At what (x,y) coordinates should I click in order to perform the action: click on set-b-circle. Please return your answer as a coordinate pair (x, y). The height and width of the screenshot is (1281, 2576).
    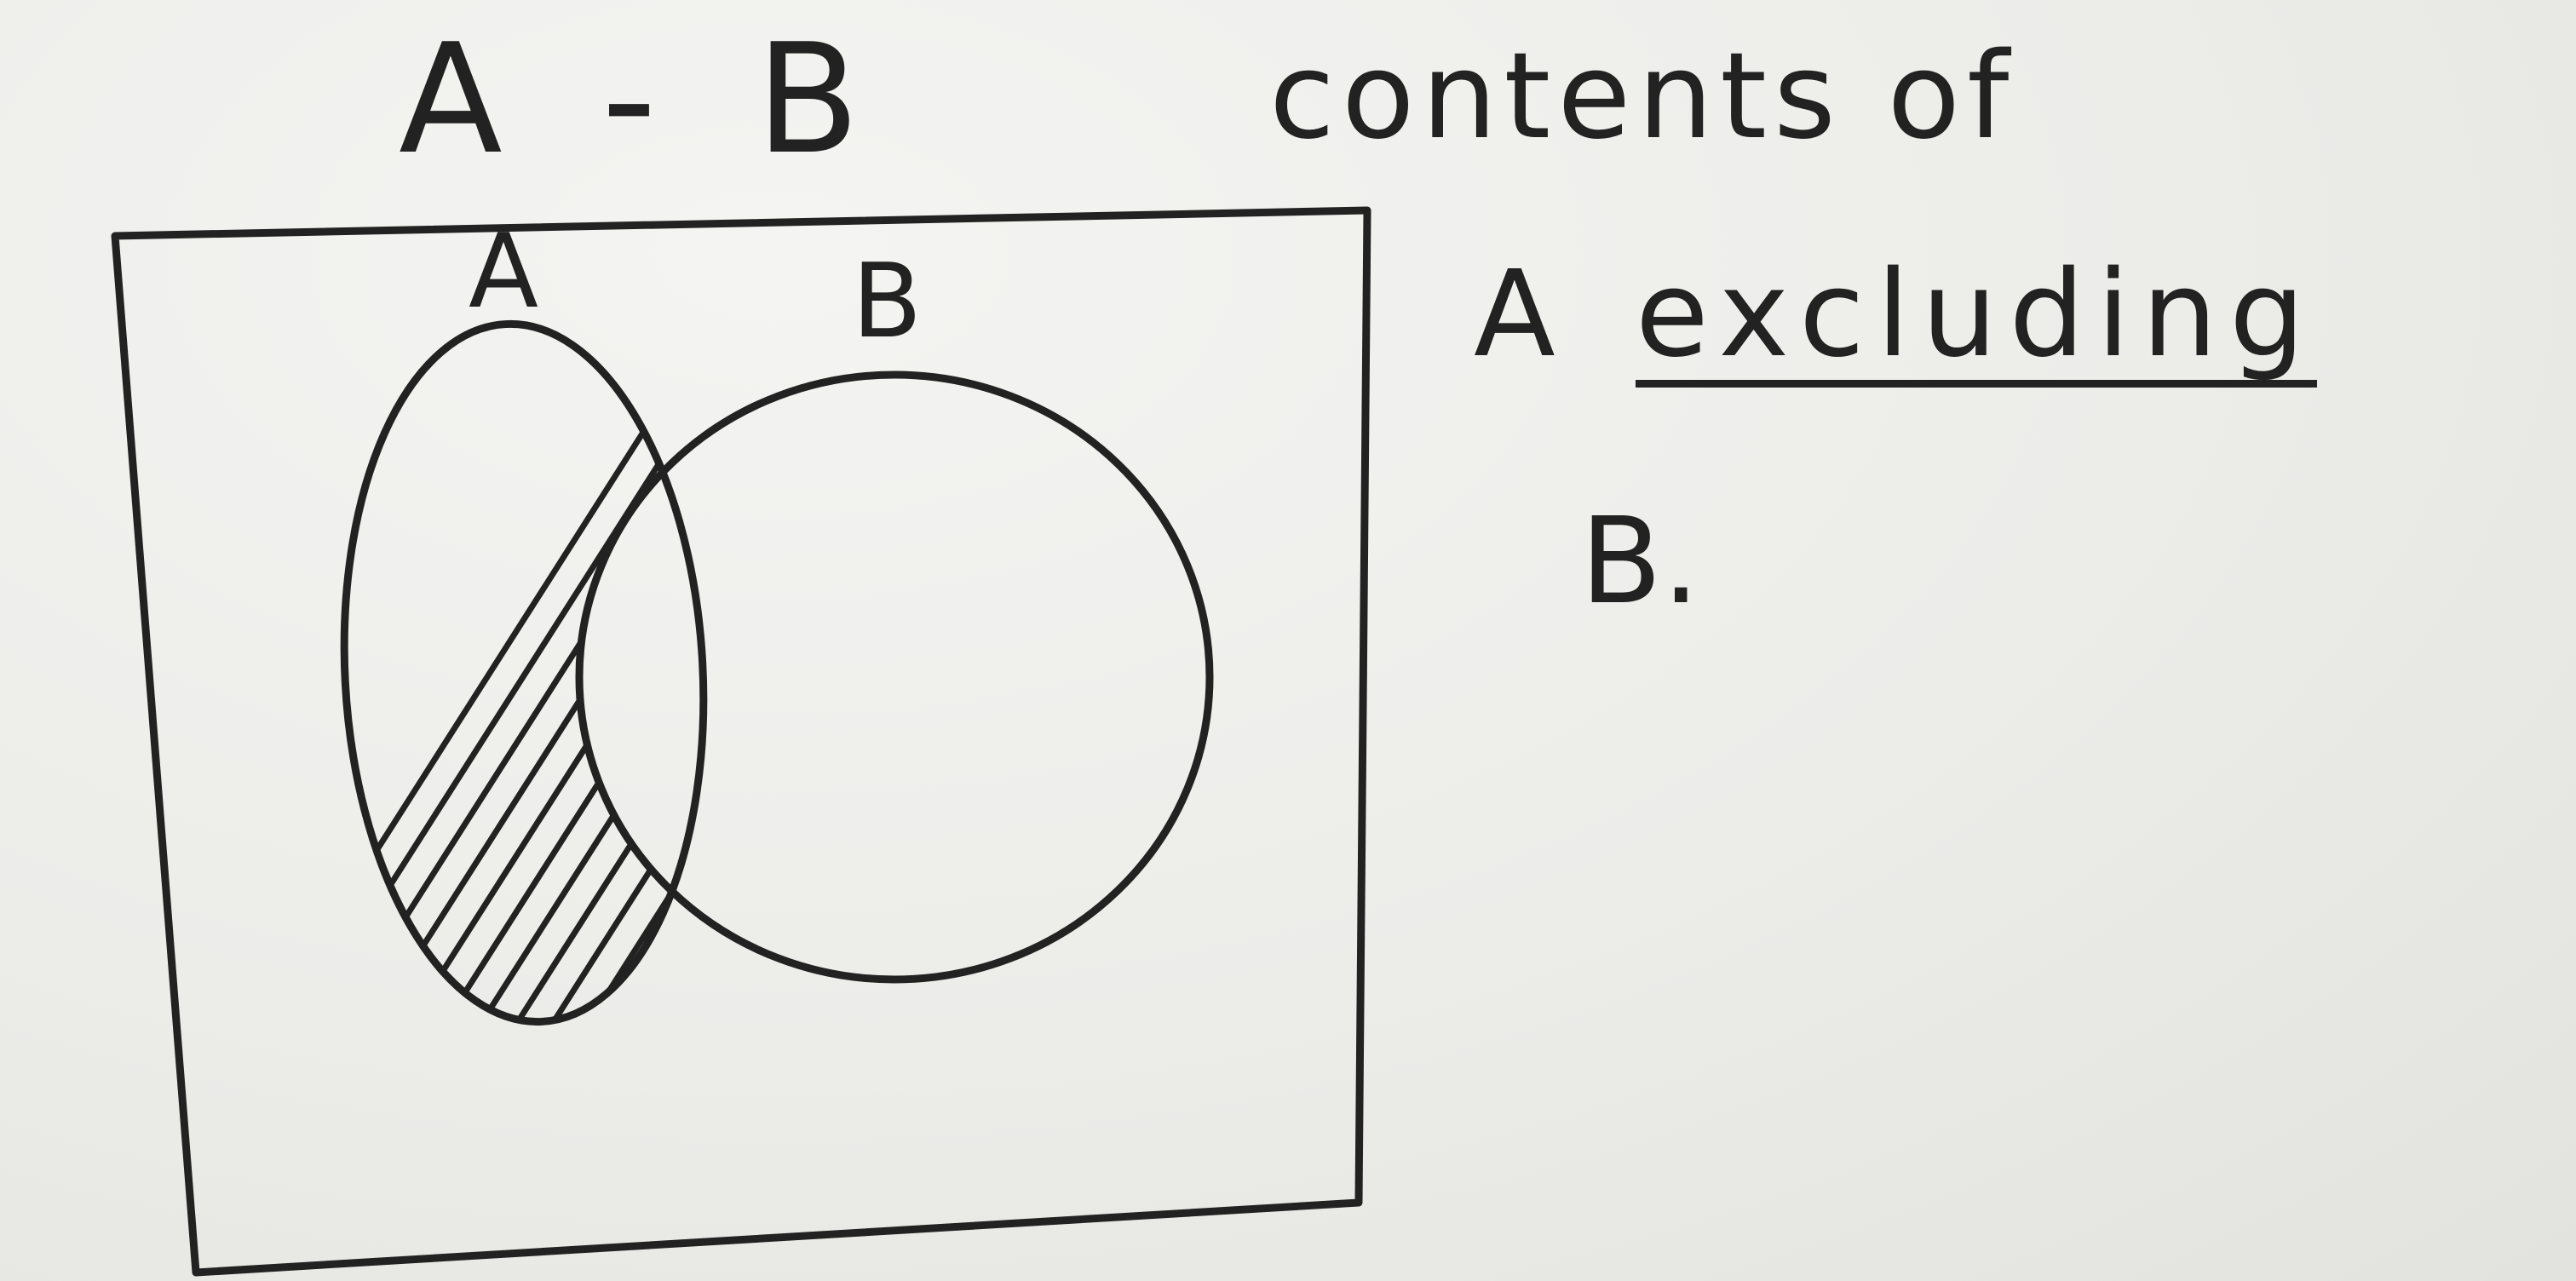
    Looking at the image, I should click on (895, 677).